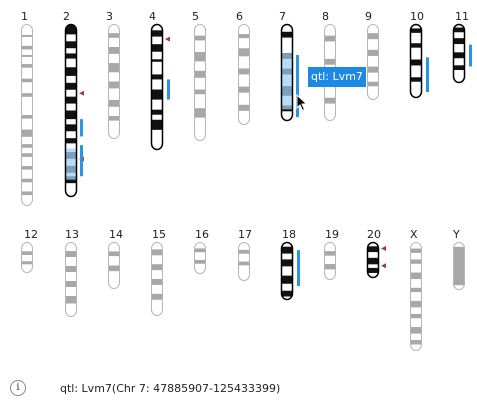  What do you see at coordinates (66, 16) in the screenshot?
I see `chromosome-label: 2` at bounding box center [66, 16].